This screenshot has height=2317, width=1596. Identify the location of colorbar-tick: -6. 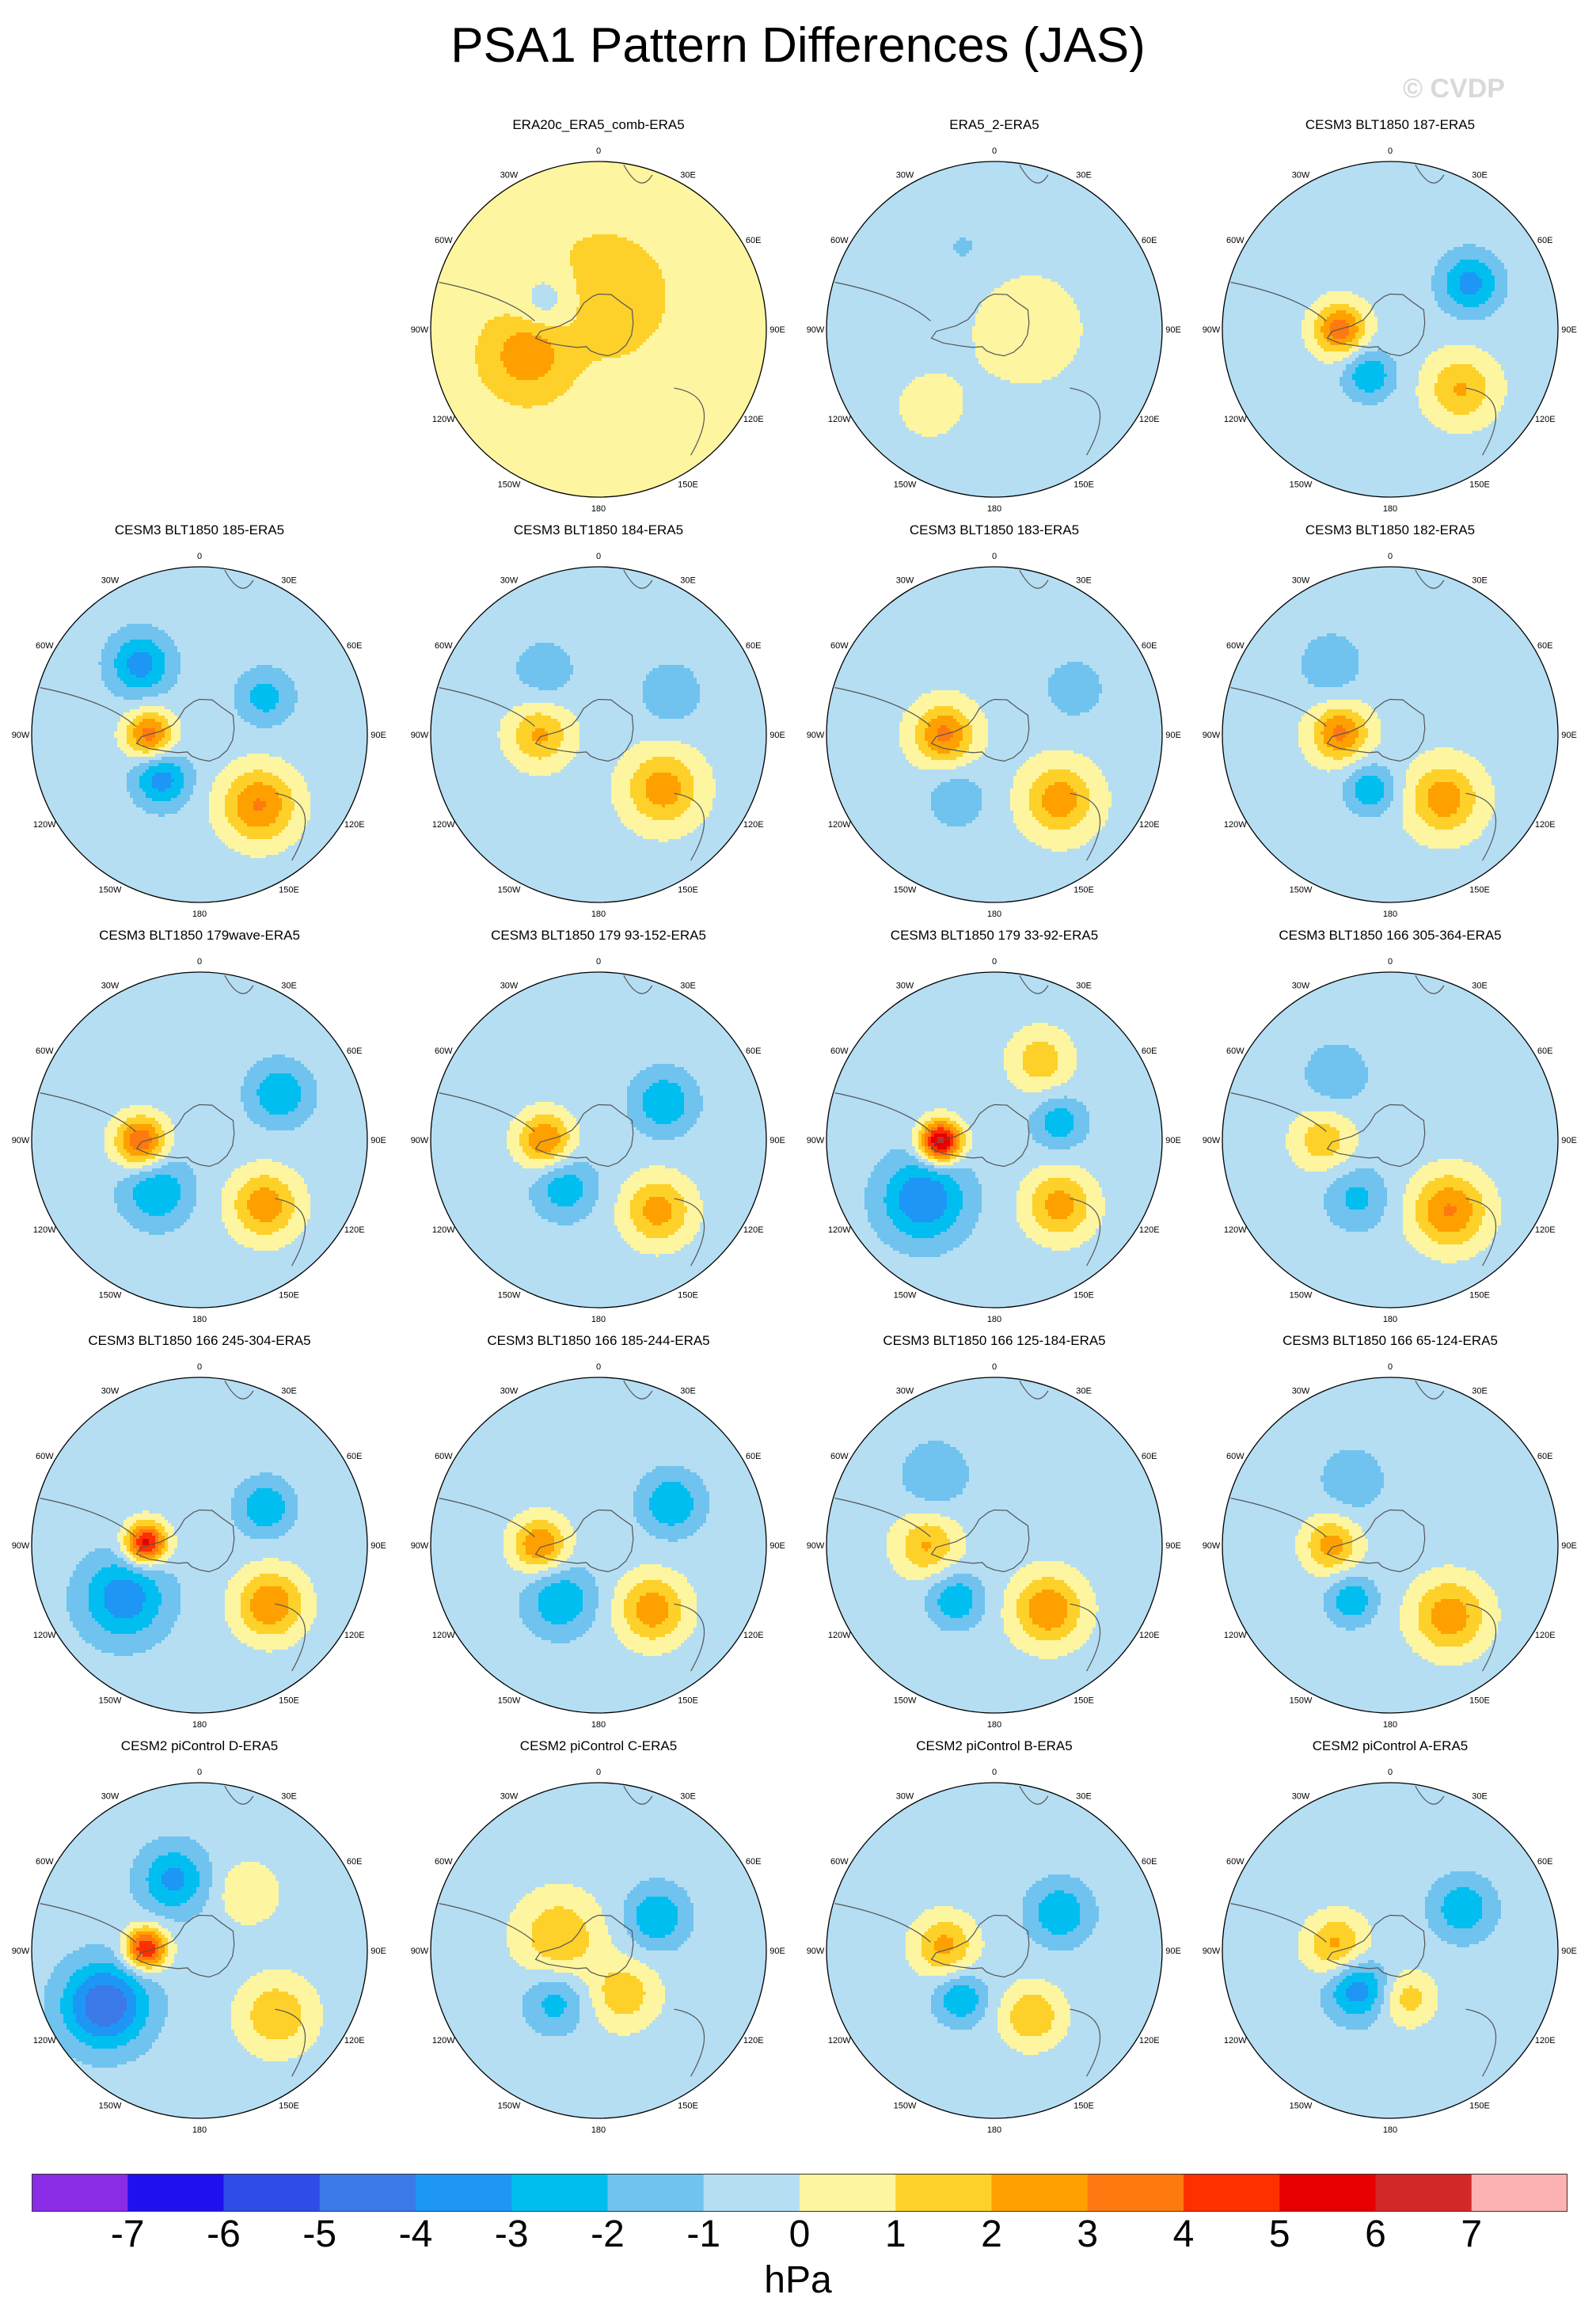
(224, 2235).